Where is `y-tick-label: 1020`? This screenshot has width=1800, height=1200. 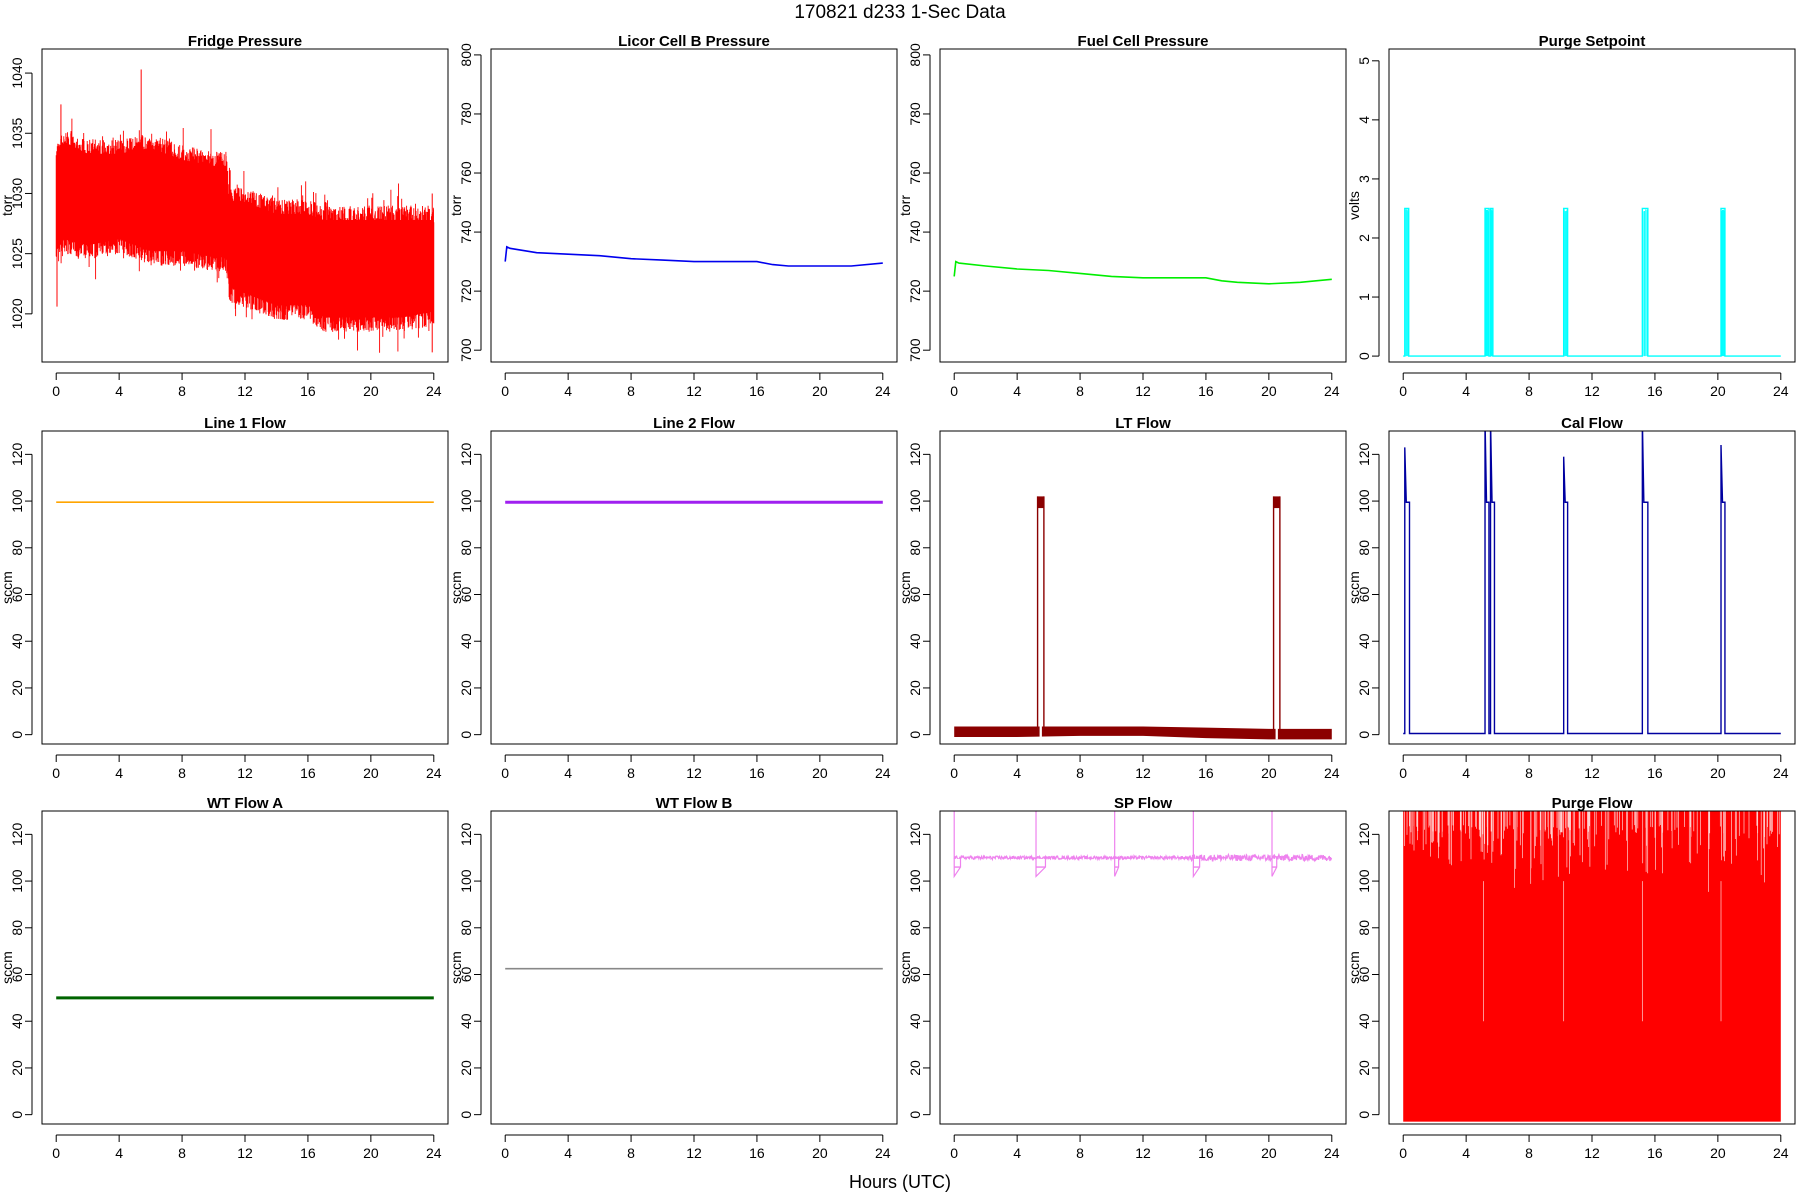 y-tick-label: 1020 is located at coordinates (17, 313).